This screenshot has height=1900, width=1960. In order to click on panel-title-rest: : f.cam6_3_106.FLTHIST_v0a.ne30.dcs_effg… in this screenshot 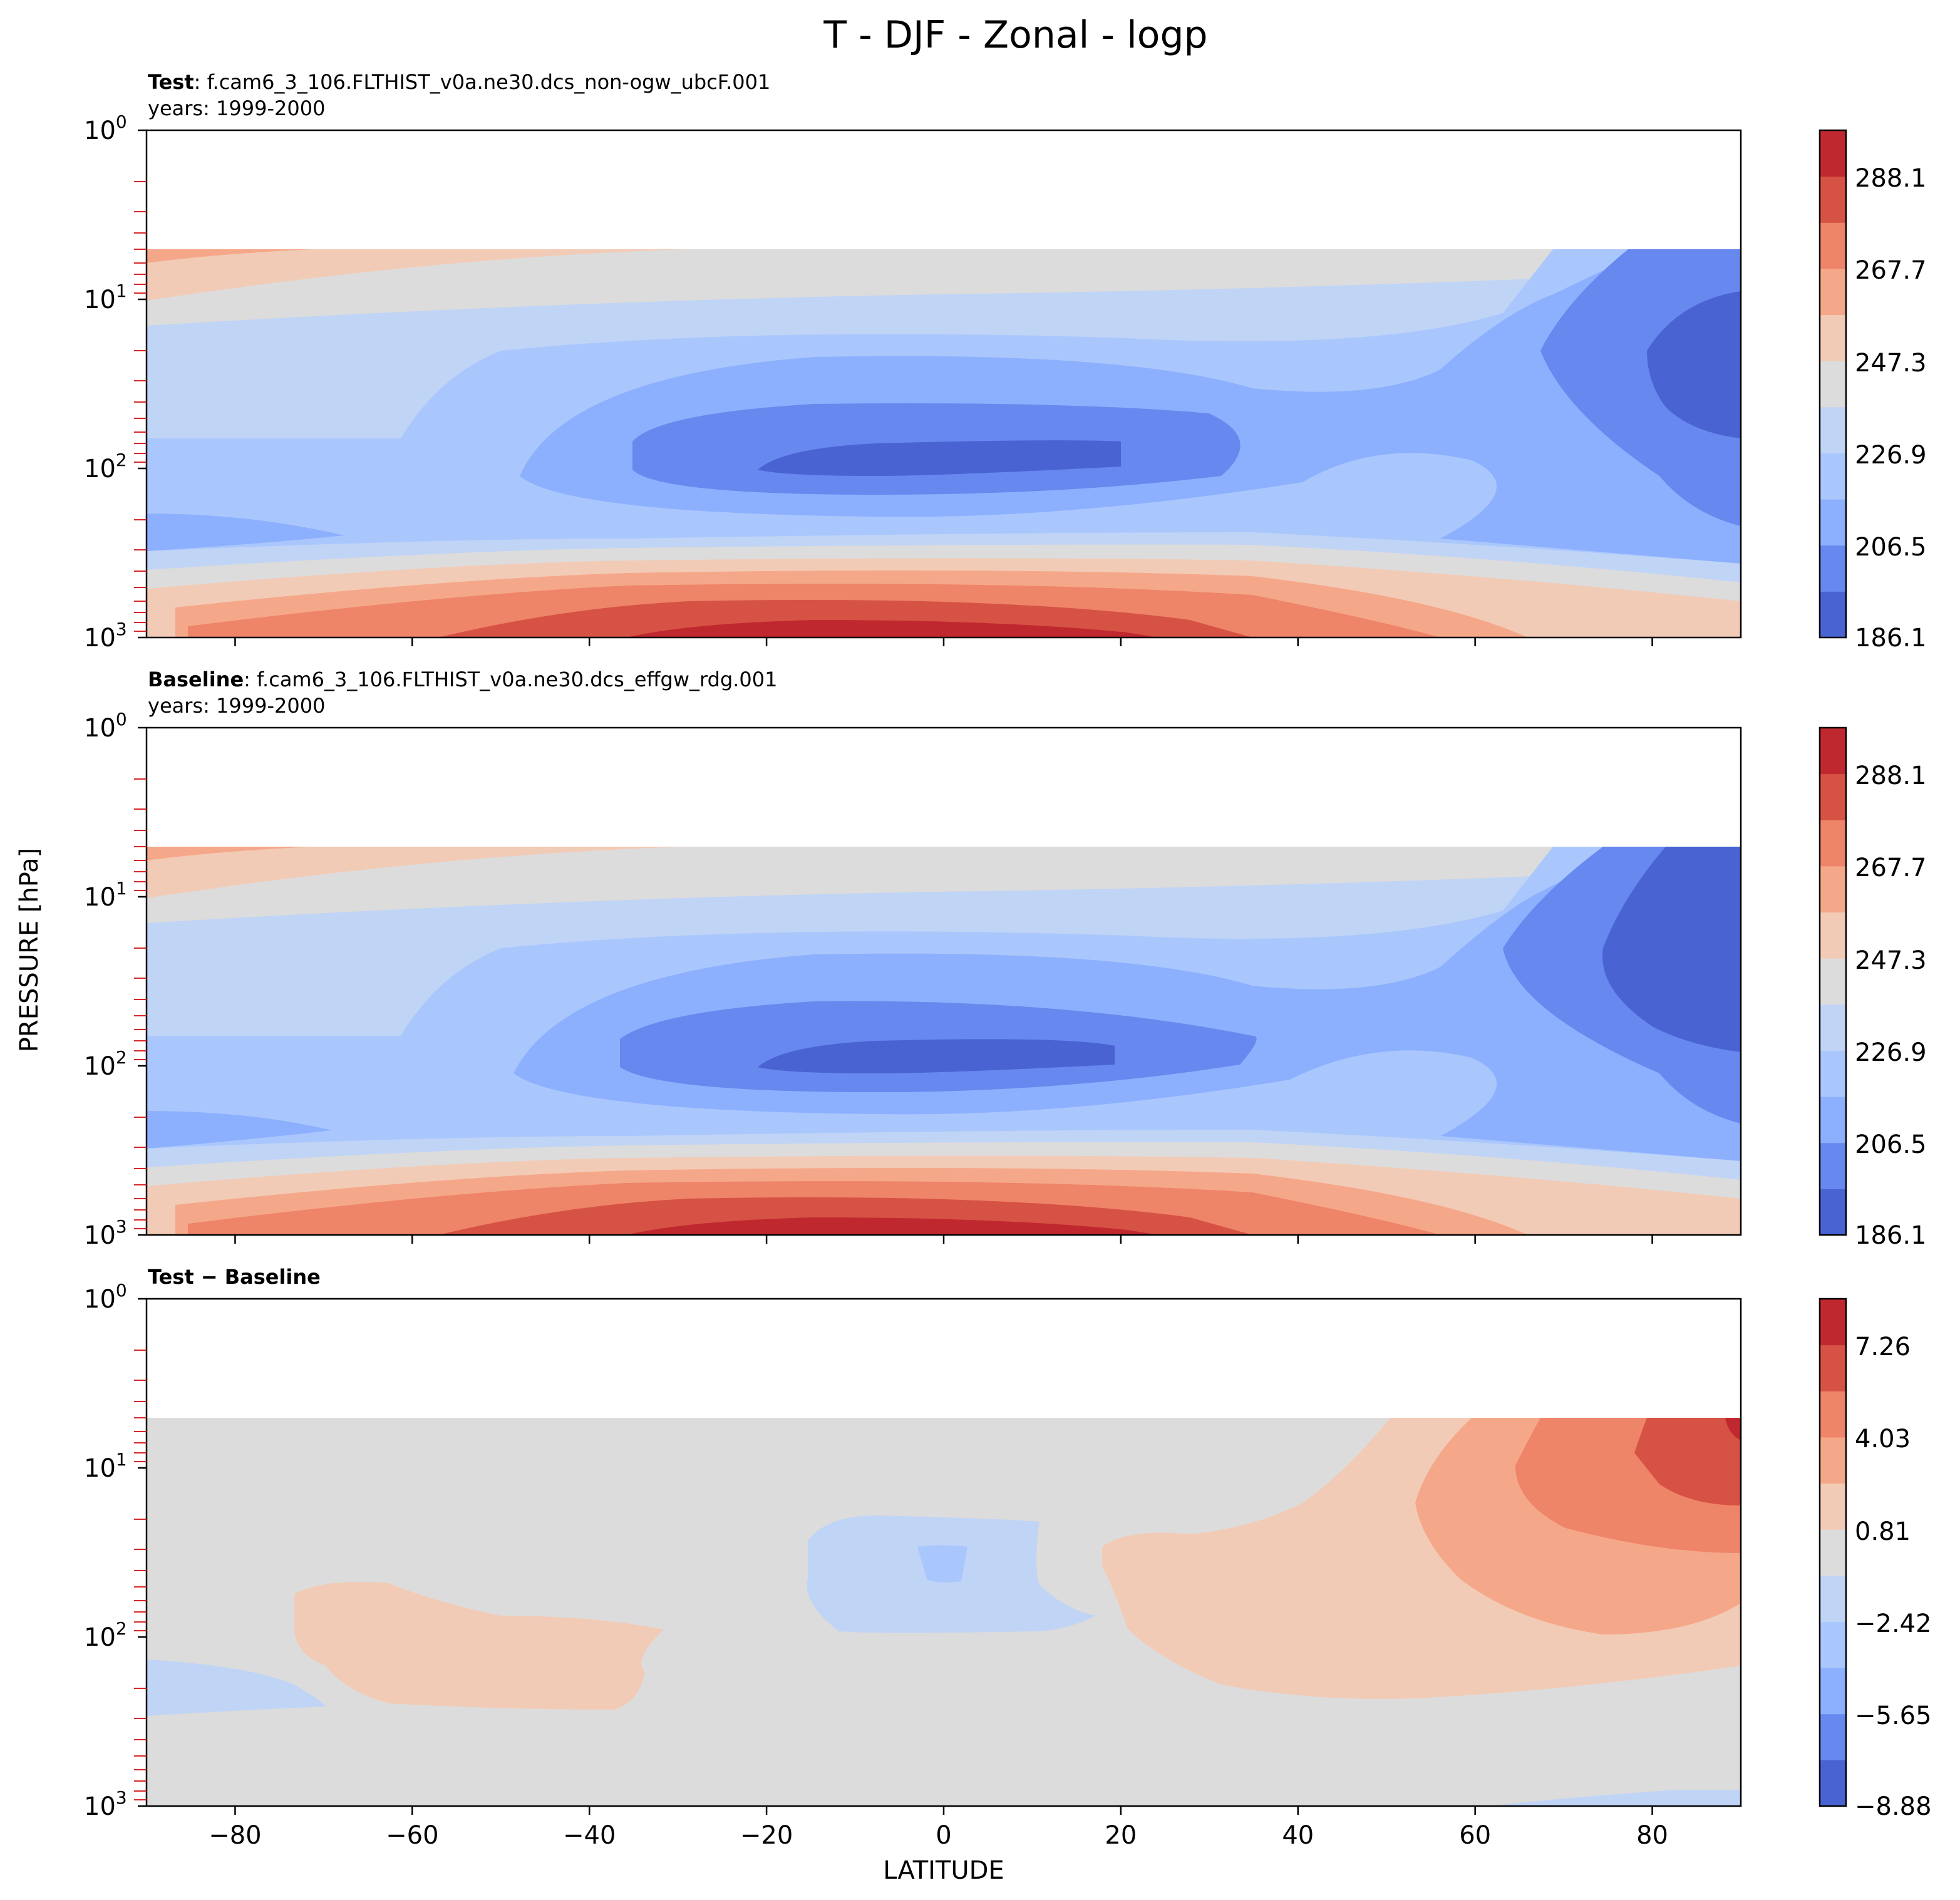, I will do `click(510, 679)`.